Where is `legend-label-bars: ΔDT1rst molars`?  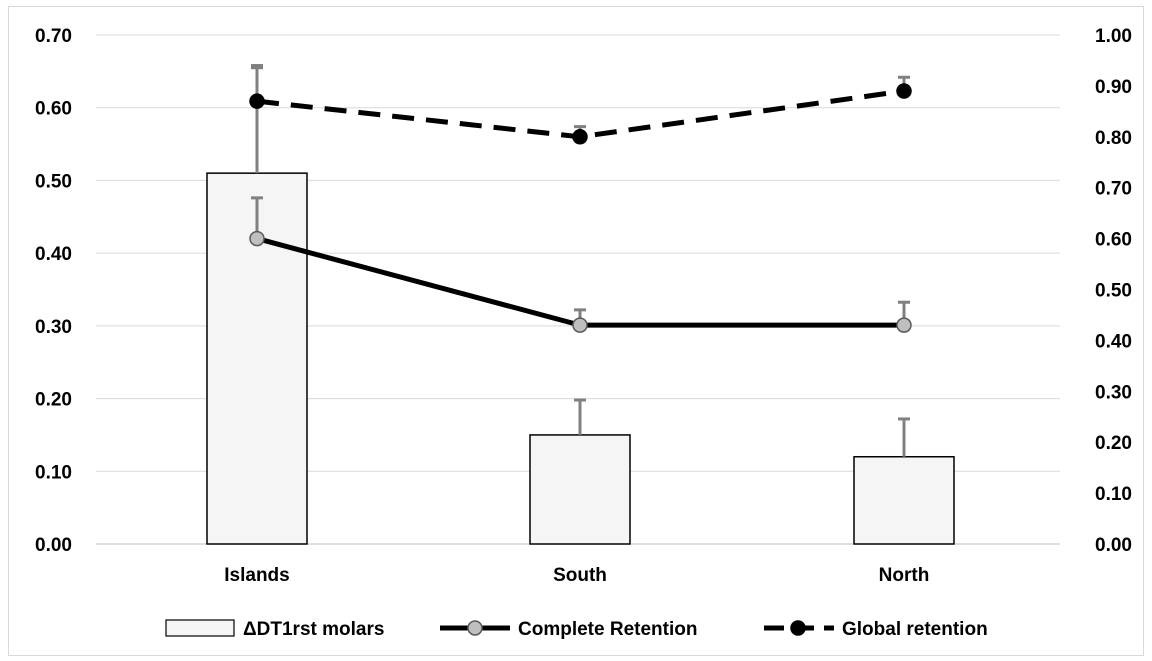 legend-label-bars: ΔDT1rst molars is located at coordinates (313, 629).